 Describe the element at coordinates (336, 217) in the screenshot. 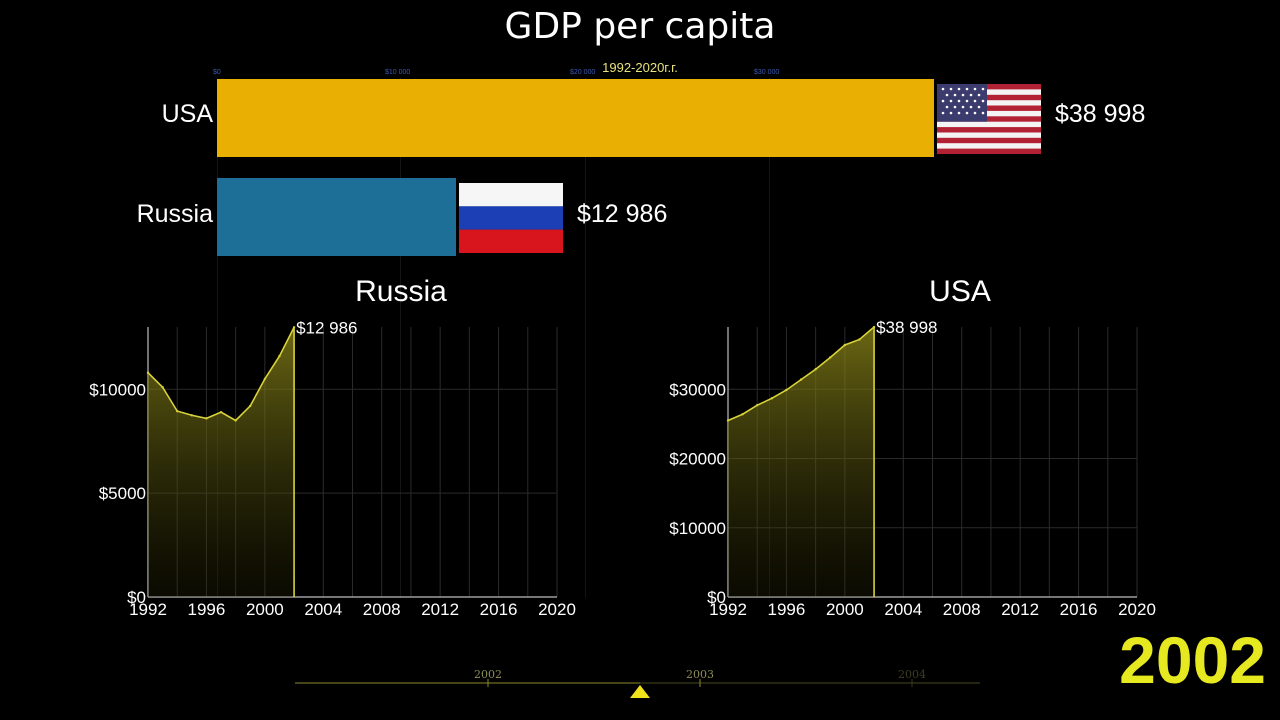

I see `bar-russia` at that location.